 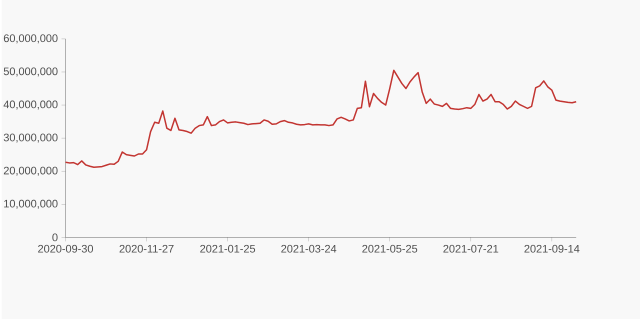 I want to click on x-tick-label: 2021-01-25, so click(x=228, y=248).